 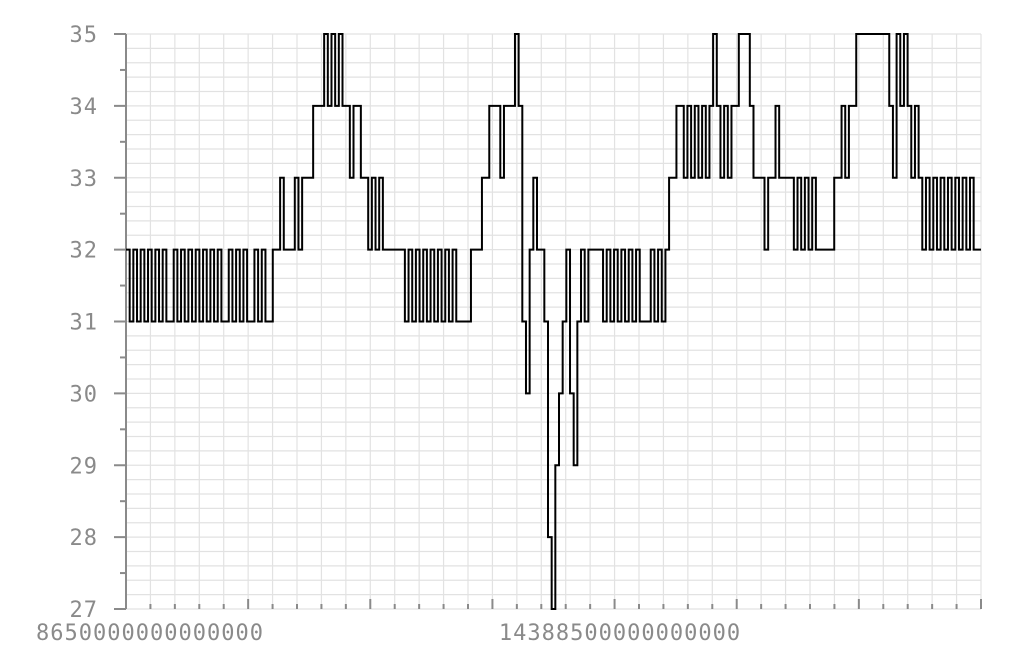 What do you see at coordinates (84, 251) in the screenshot?
I see `y-tick-label: 32` at bounding box center [84, 251].